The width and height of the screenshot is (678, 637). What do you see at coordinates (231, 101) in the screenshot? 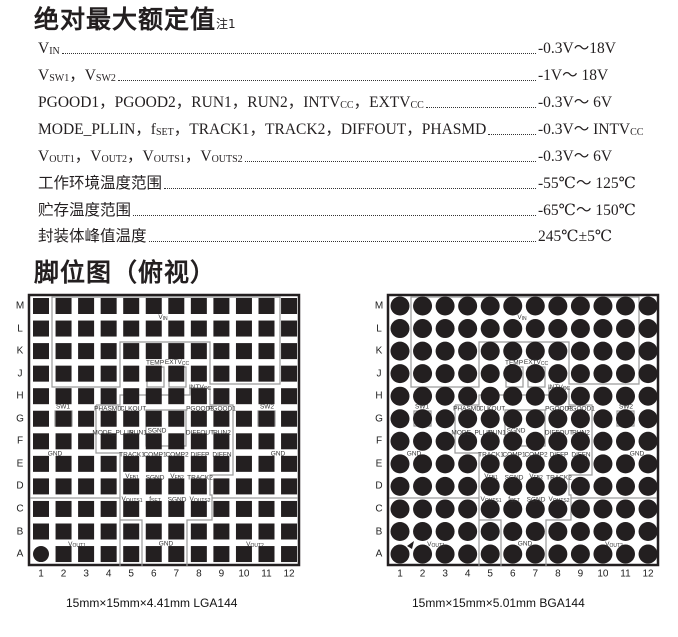
I see `rating-parameter: PGOOD1，PGOOD2，RUN1，RUN2，INTVCC，EXTVCC` at bounding box center [231, 101].